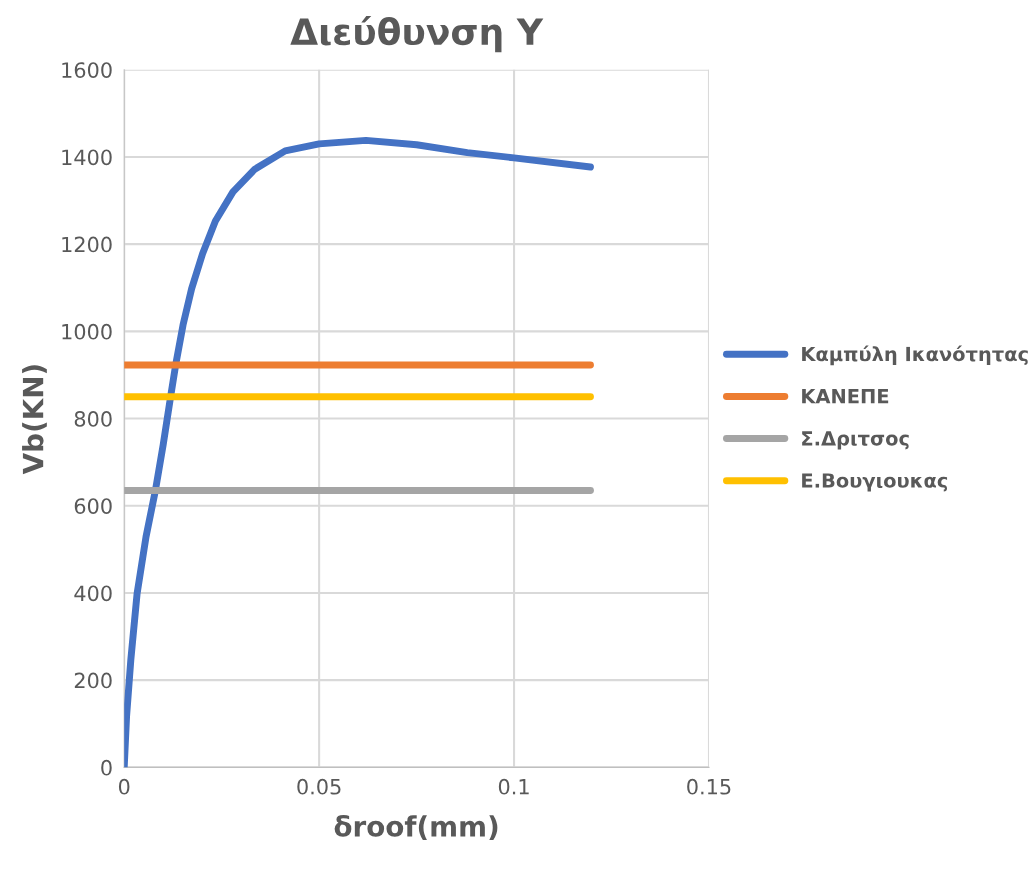 Image resolution: width=1035 pixels, height=872 pixels. I want to click on y-tick-label: 1600, so click(87, 70).